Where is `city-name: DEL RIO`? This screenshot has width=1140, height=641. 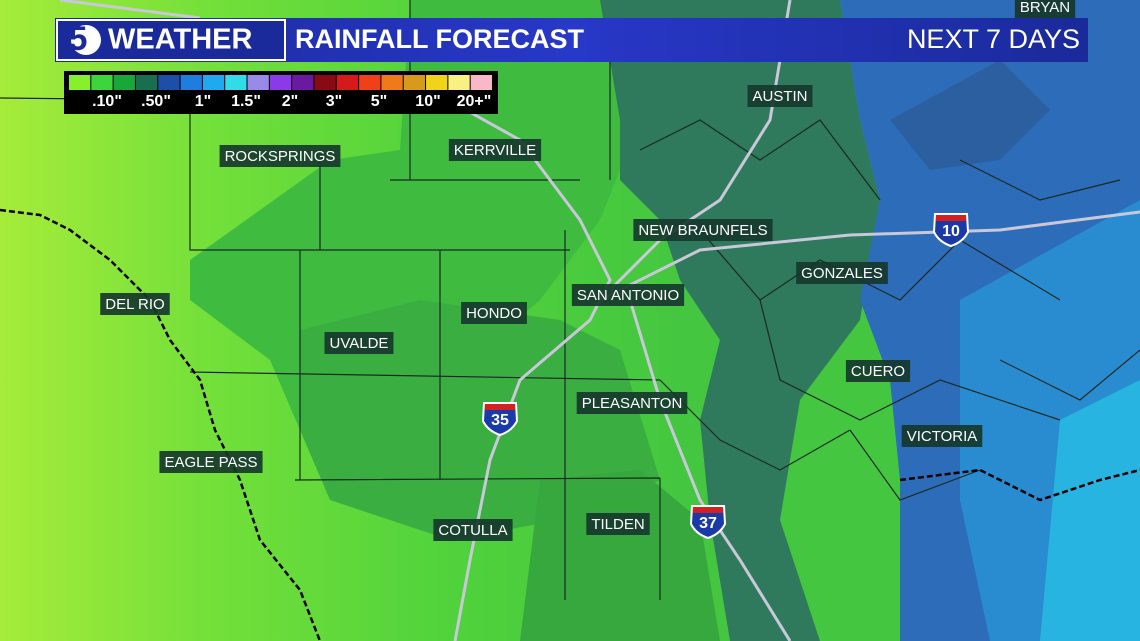 city-name: DEL RIO is located at coordinates (134, 304).